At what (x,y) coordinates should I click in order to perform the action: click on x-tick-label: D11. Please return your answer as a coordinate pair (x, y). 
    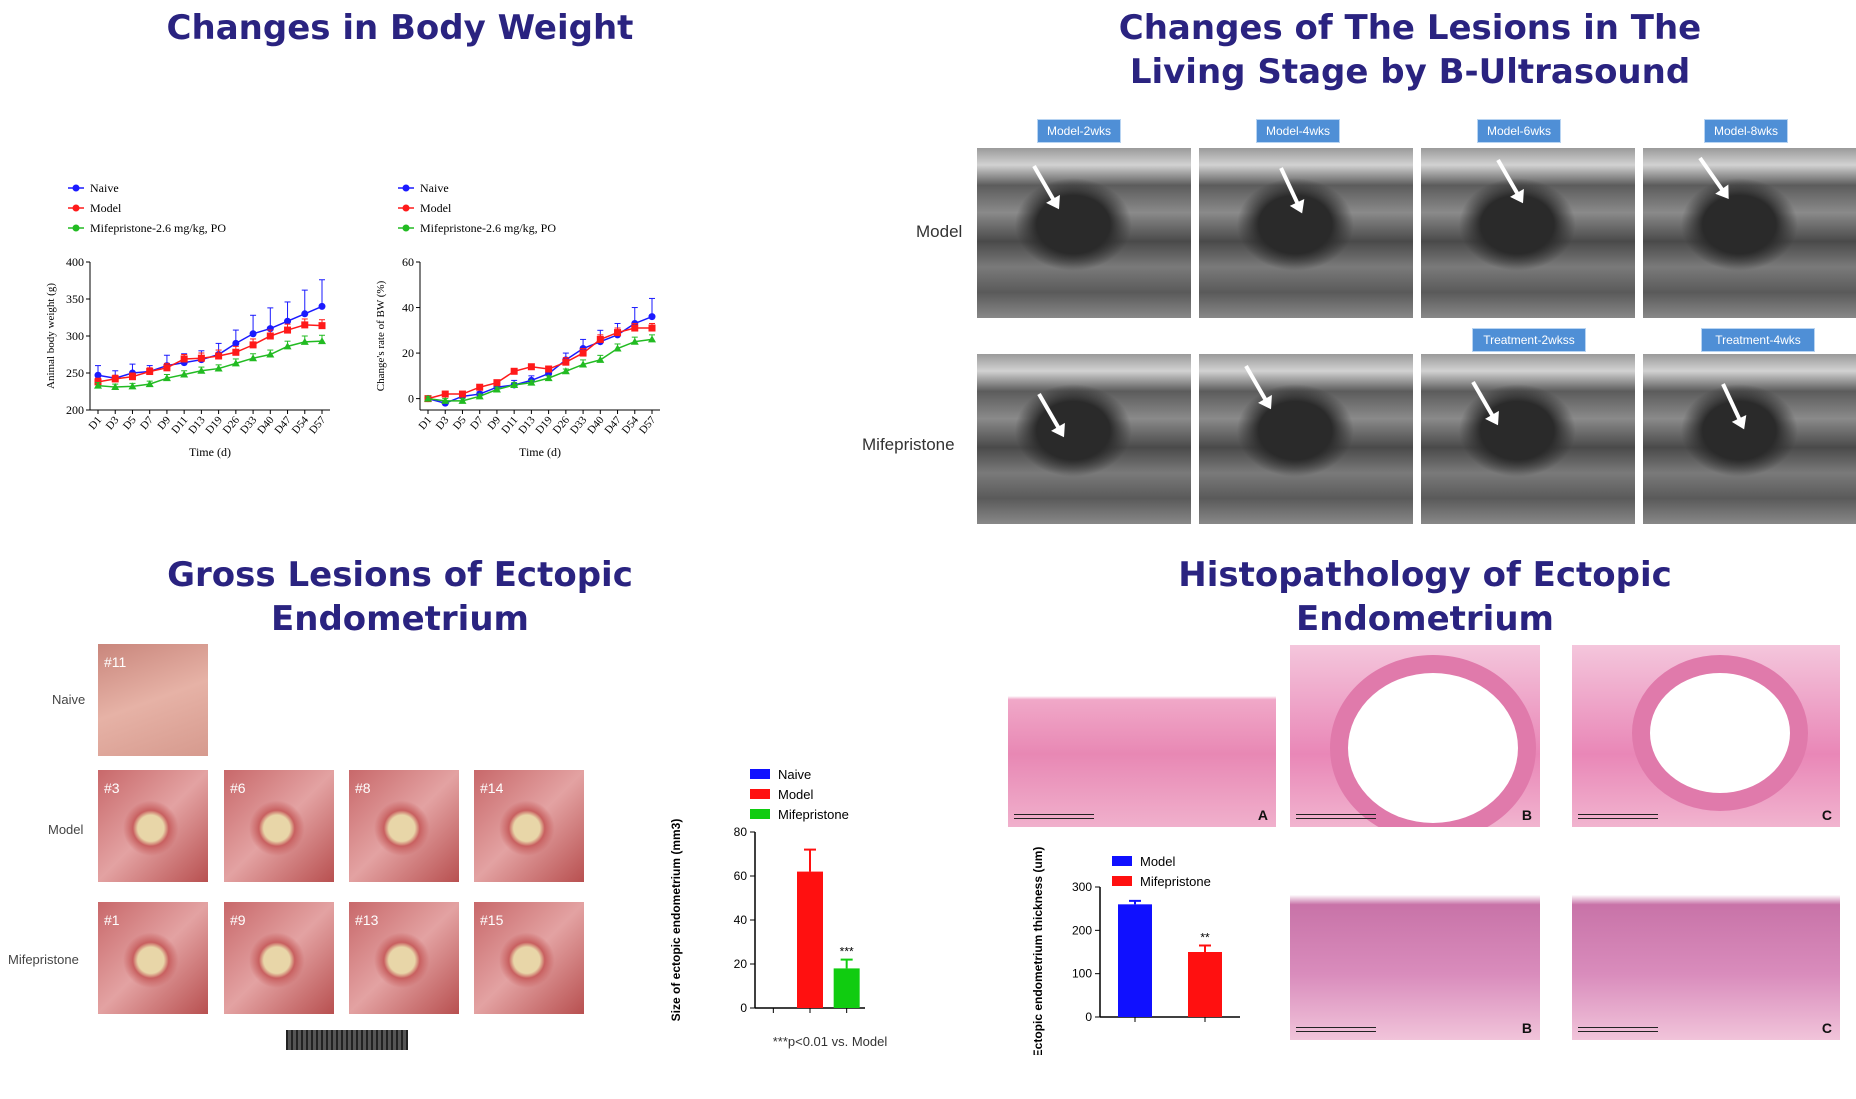
    Looking at the image, I should click on (179, 425).